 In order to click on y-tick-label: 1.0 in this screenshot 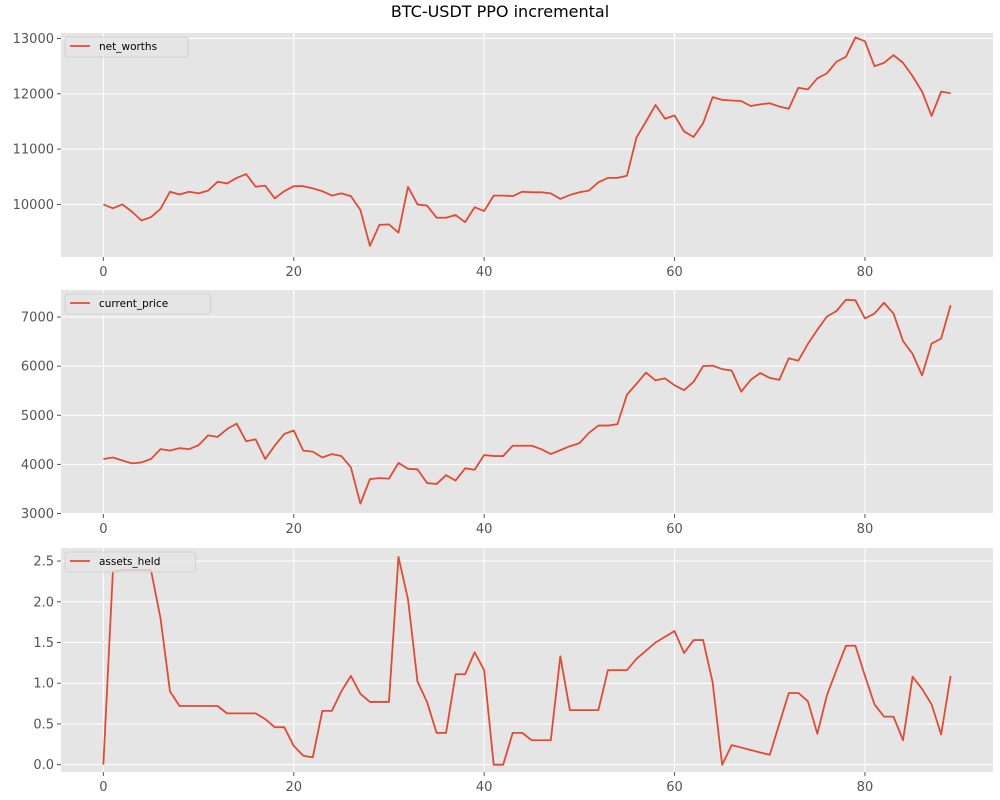, I will do `click(43, 684)`.